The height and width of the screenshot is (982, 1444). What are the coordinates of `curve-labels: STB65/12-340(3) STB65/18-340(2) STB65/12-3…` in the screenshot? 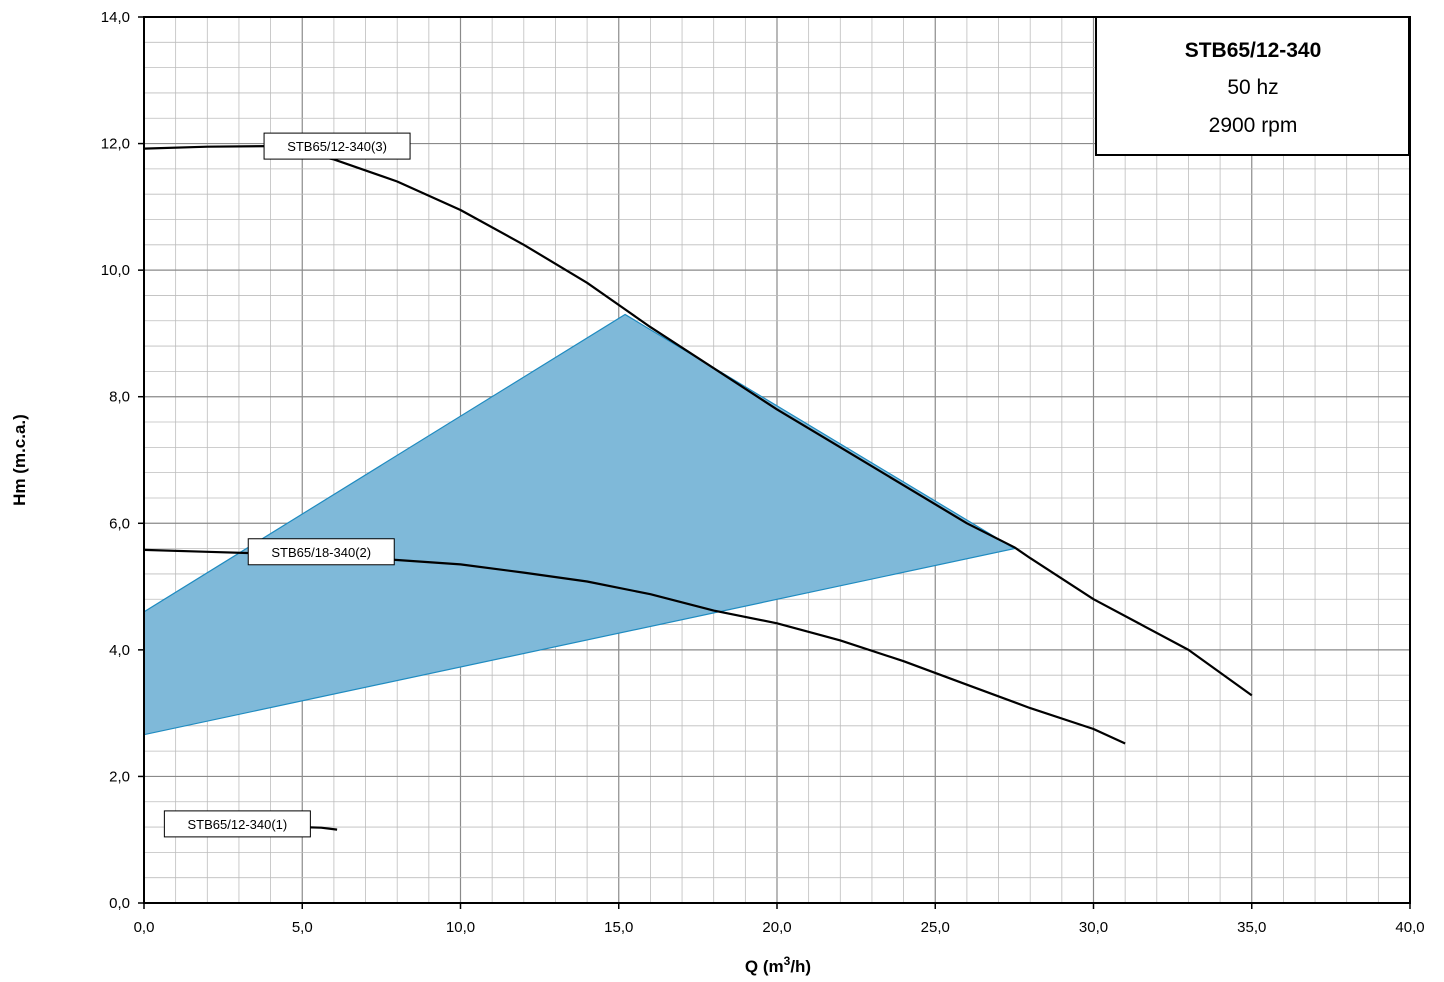 It's located at (287, 485).